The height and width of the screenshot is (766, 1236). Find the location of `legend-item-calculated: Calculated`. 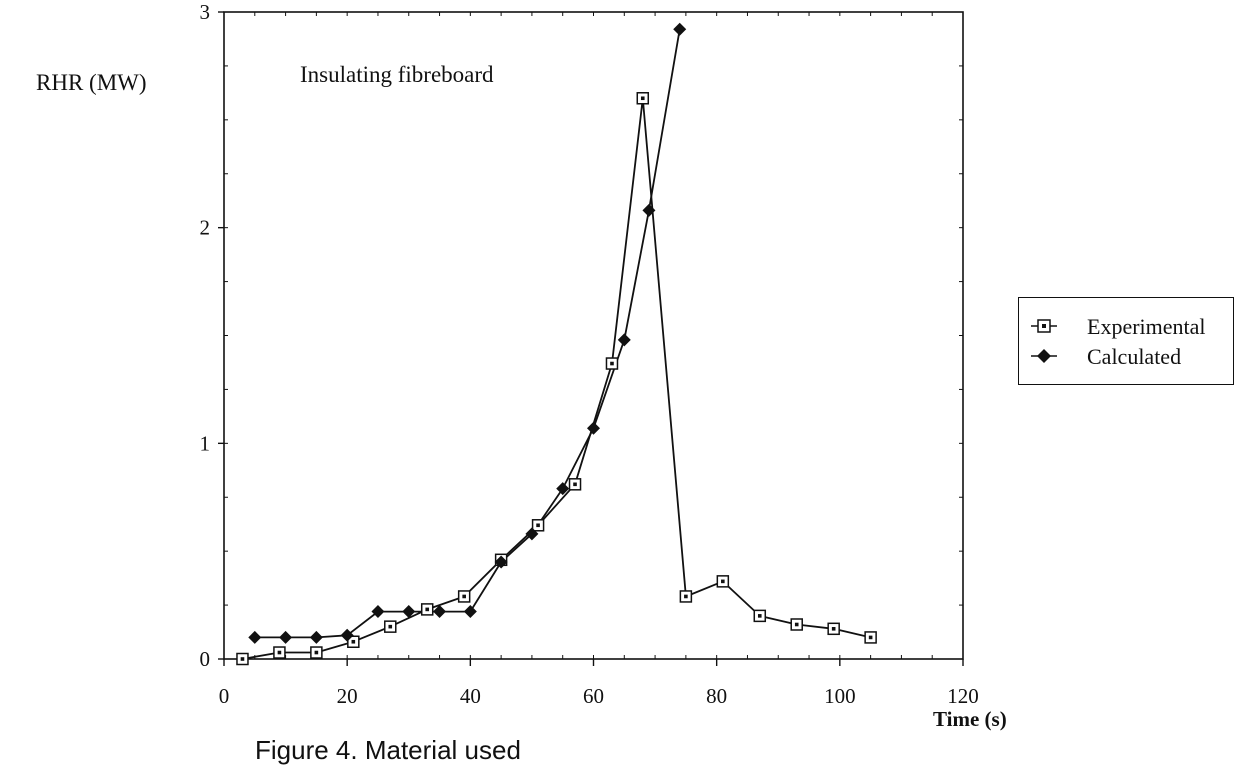

legend-item-calculated: Calculated is located at coordinates (1126, 356).